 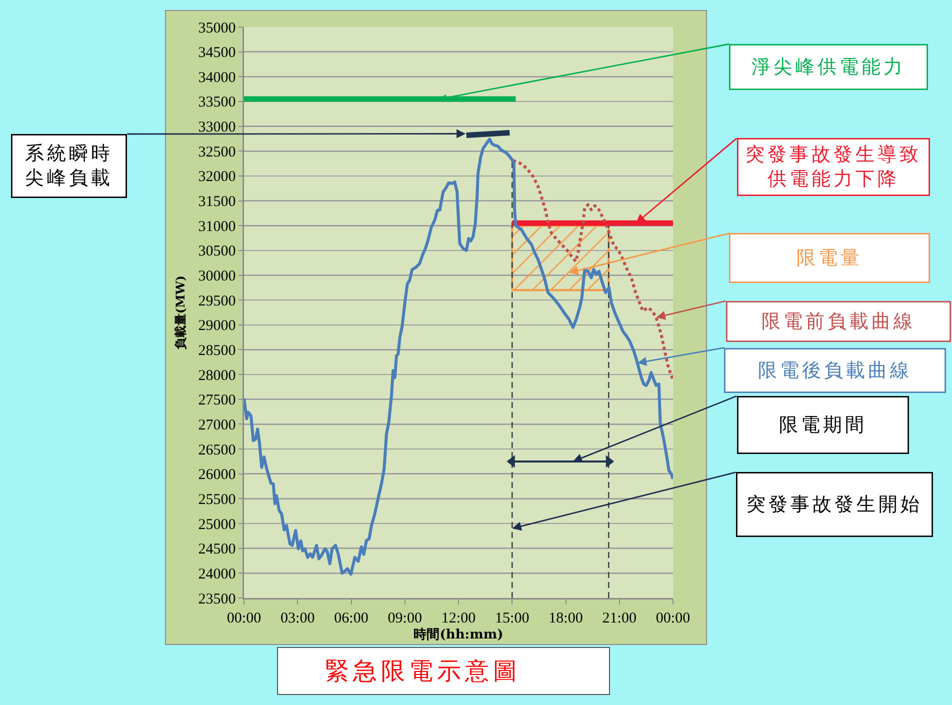 I want to click on y-tick-label: 32500, so click(x=217, y=152).